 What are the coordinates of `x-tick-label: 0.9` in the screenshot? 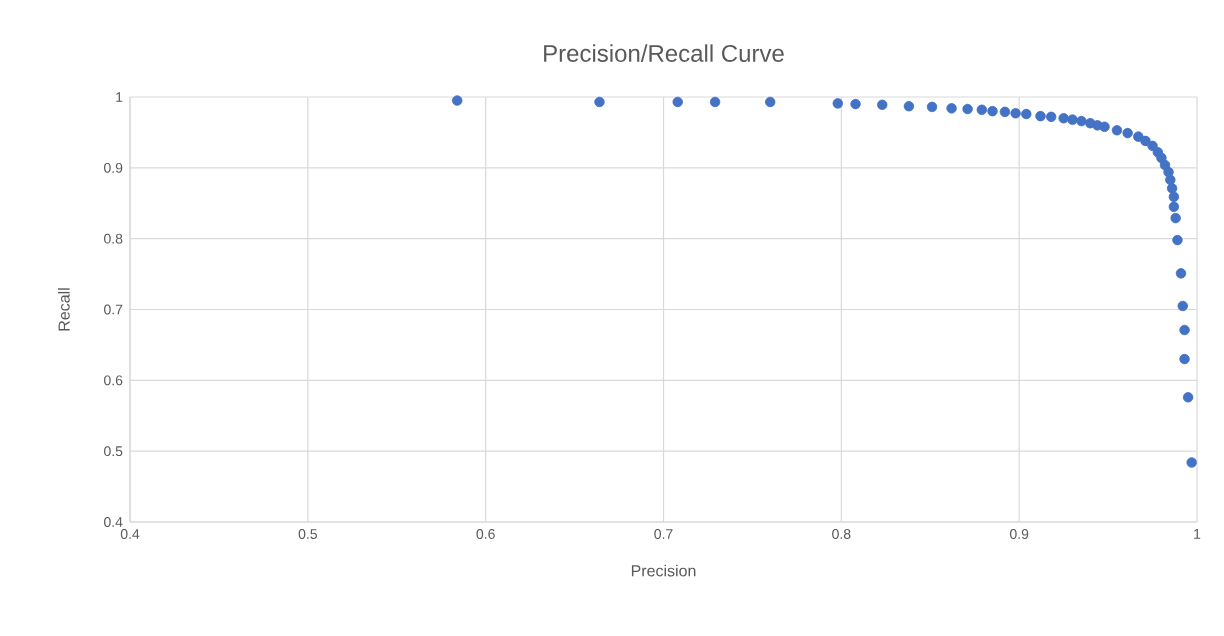 It's located at (1019, 534).